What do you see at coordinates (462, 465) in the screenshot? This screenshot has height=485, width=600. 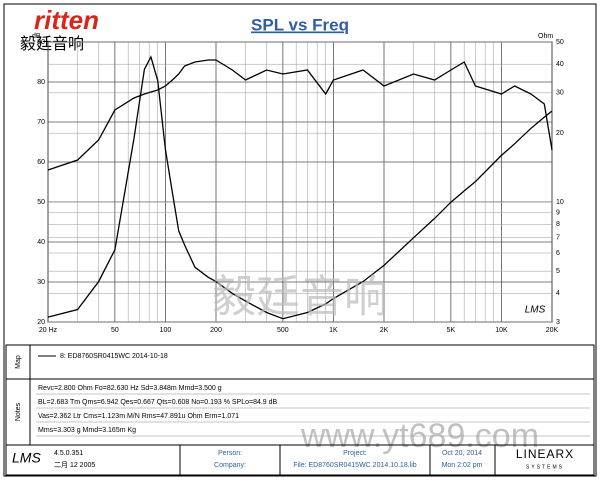 I see `footer-time: Mon 2:02 pm` at bounding box center [462, 465].